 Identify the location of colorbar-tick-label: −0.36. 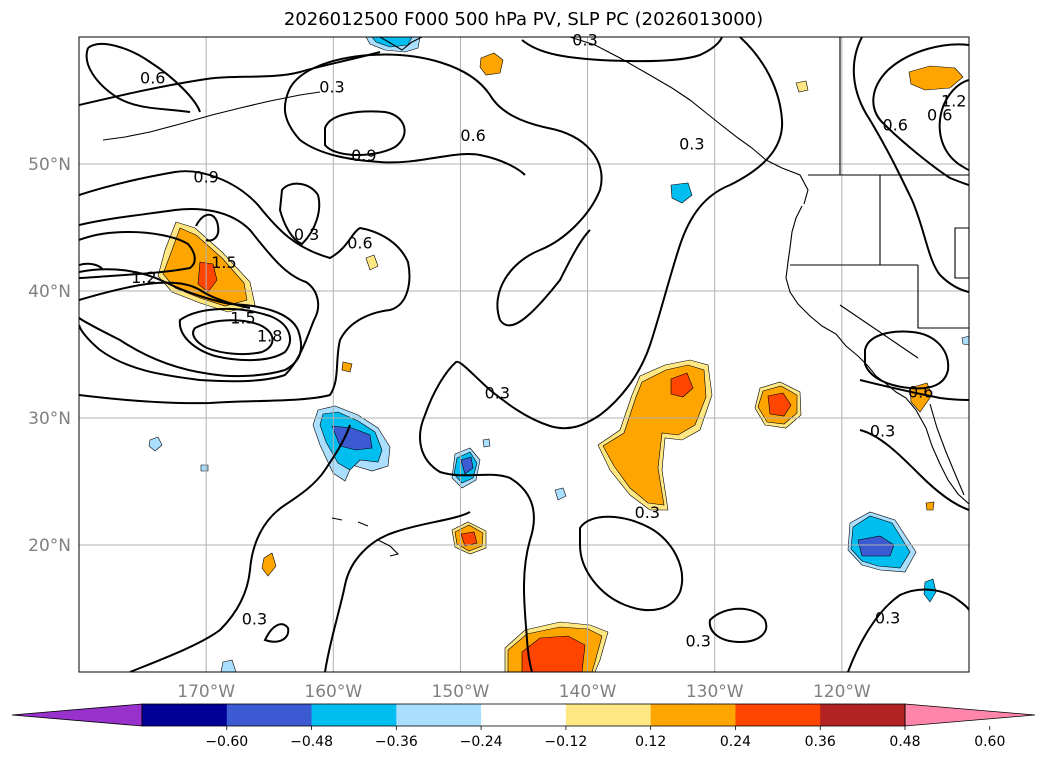
(396, 742).